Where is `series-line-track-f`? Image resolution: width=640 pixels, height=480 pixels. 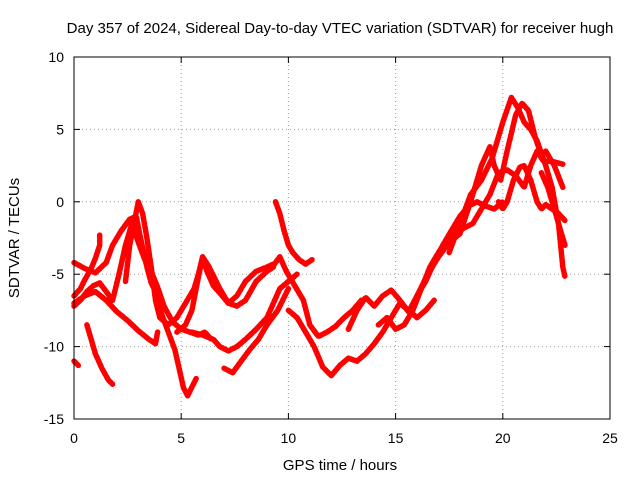
series-line-track-f is located at coordinates (116, 317).